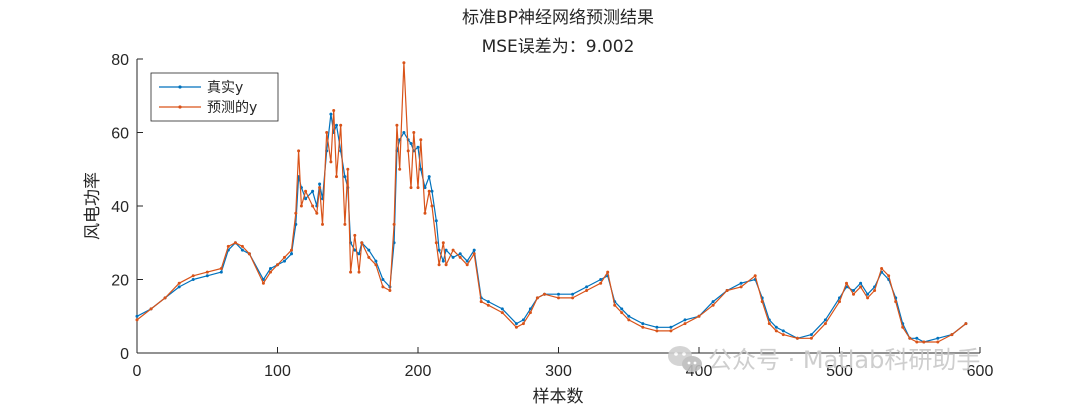 This screenshot has height=407, width=1080. Describe the element at coordinates (127, 207) in the screenshot. I see `y-axis: 0 20 40 60 80` at that location.